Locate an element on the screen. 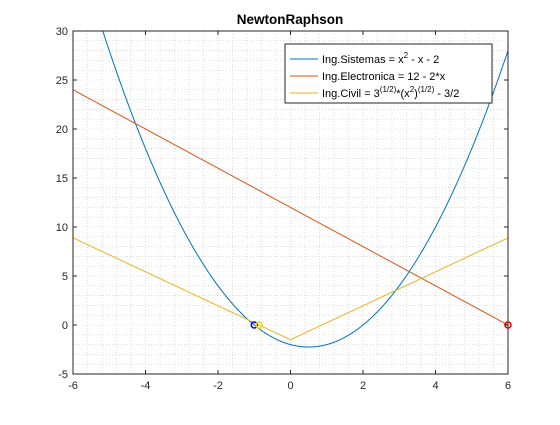 Image resolution: width=560 pixels, height=425 pixels. legend-entry-electronica: Ing.Electronica = 12 - 2*x is located at coordinates (384, 77).